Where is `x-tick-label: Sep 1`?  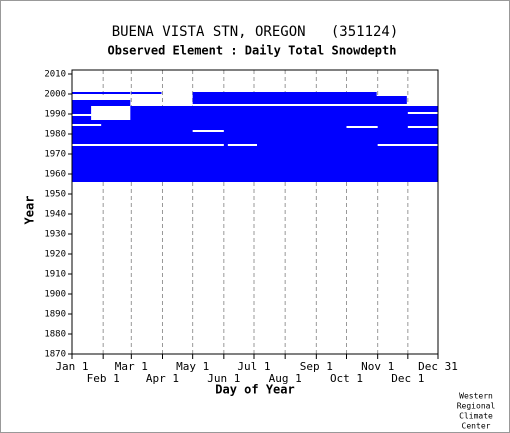 x-tick-label: Sep 1 is located at coordinates (316, 366).